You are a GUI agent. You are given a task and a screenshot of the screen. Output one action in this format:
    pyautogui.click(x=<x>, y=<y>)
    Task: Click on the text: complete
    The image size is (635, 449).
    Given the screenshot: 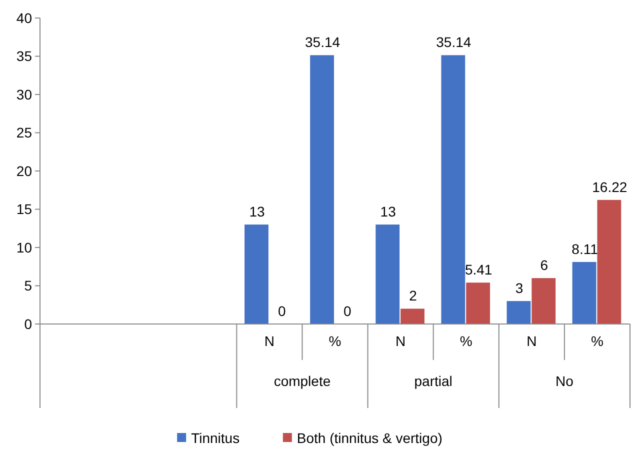 What is the action you would take?
    pyautogui.click(x=302, y=381)
    